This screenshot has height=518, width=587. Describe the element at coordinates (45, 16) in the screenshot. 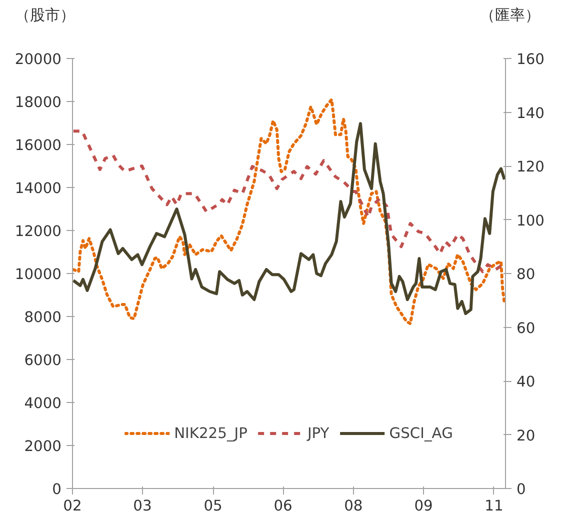

I see `y-axis-title: （股市）` at that location.